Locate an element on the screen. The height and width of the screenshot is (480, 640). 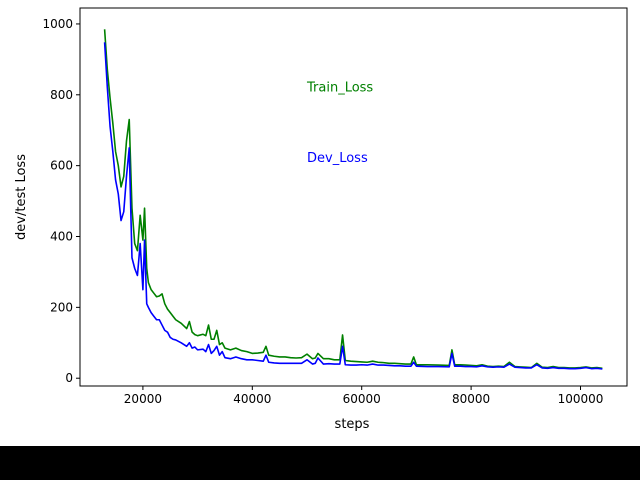
x-tick-label: 80000 is located at coordinates (471, 399).